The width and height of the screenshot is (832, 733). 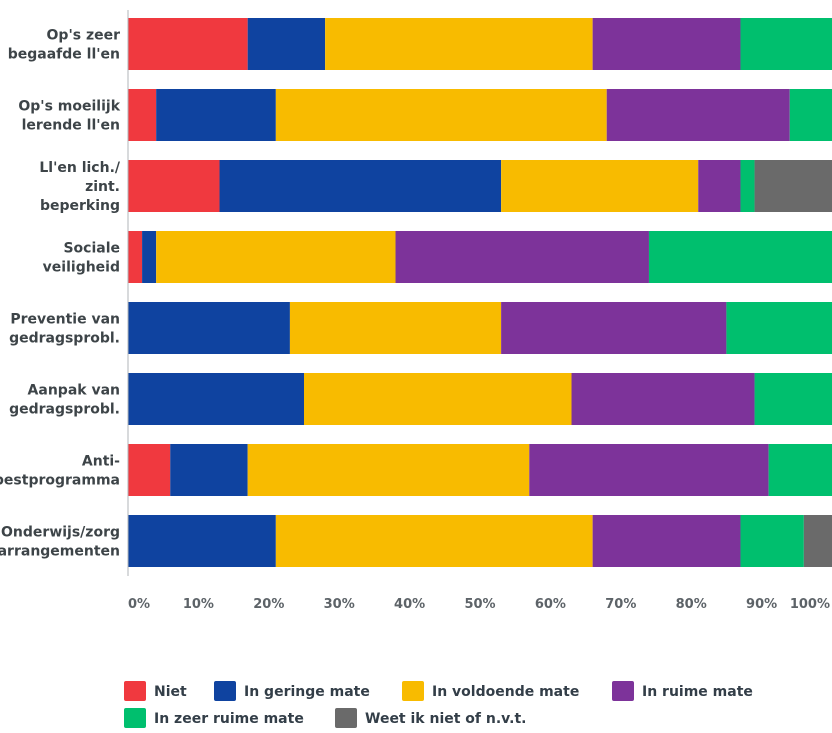 I want to click on category-label-line: Ll'en lich./, so click(x=80, y=168).